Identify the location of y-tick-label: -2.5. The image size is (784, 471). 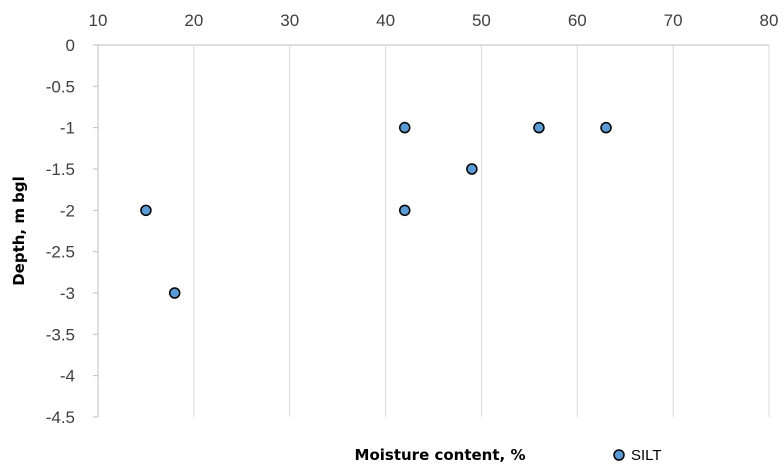
(60, 252).